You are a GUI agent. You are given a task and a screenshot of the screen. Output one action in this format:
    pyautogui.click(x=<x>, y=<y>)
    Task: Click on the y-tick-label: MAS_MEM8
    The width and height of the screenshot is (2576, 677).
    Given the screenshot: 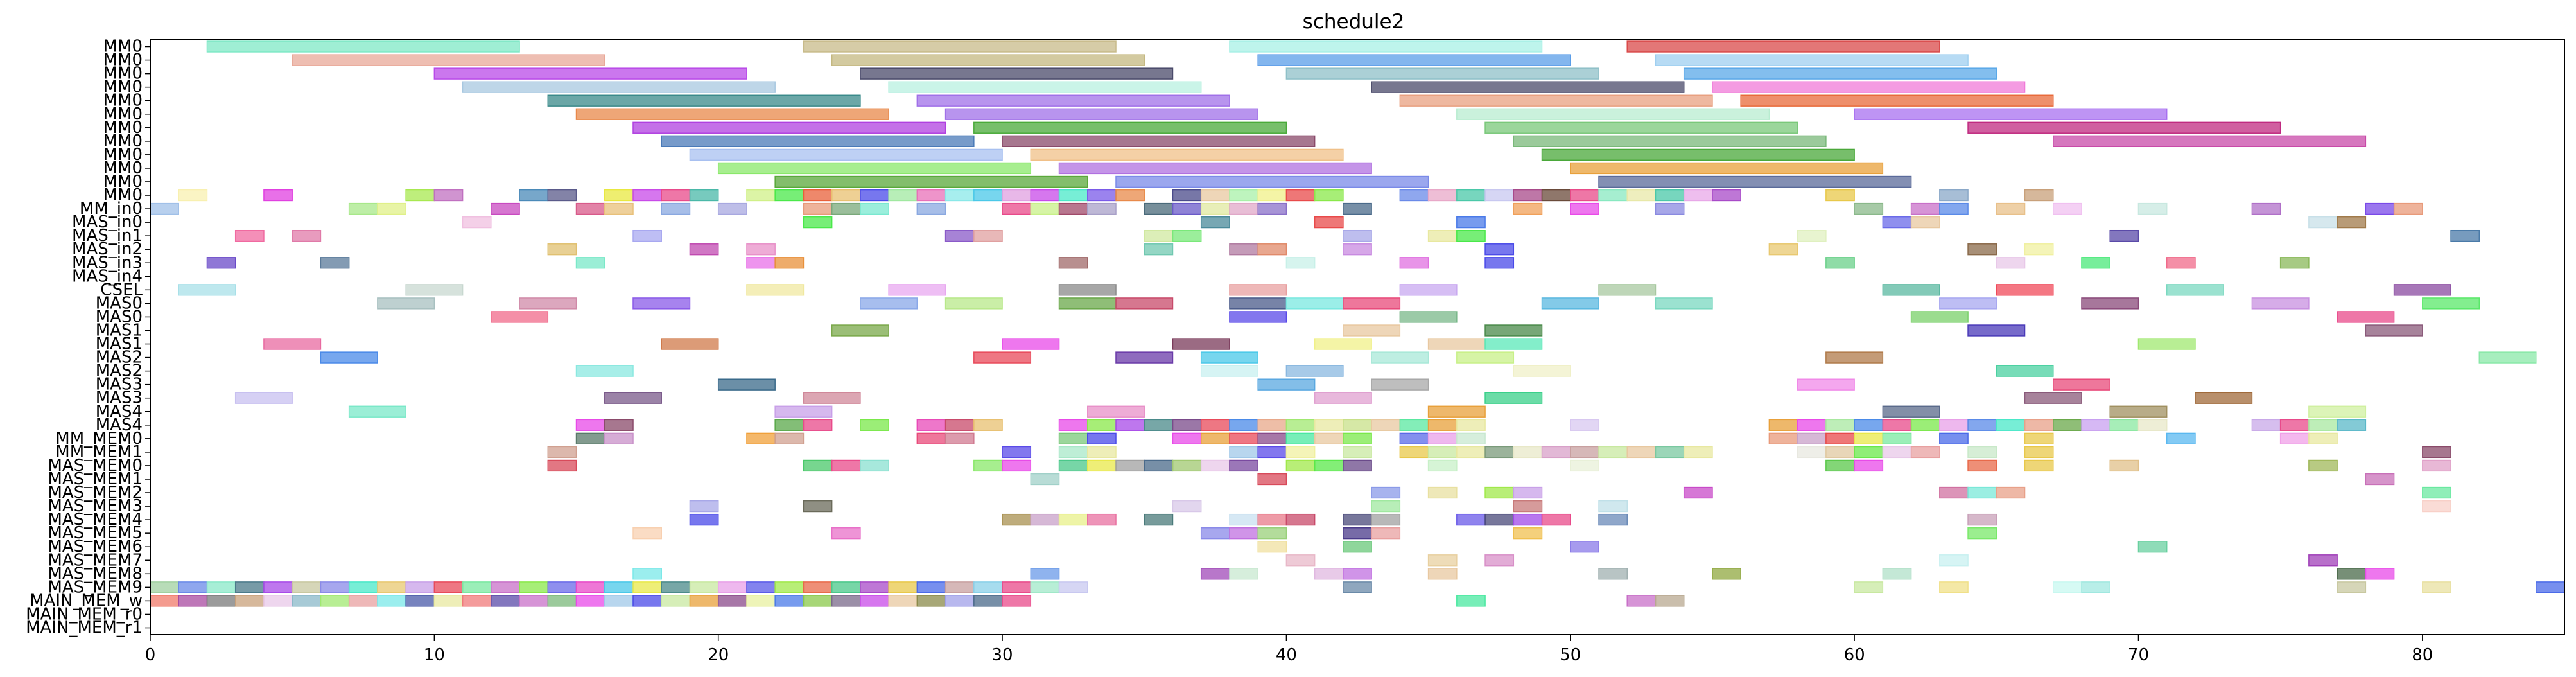 What is the action you would take?
    pyautogui.click(x=95, y=573)
    